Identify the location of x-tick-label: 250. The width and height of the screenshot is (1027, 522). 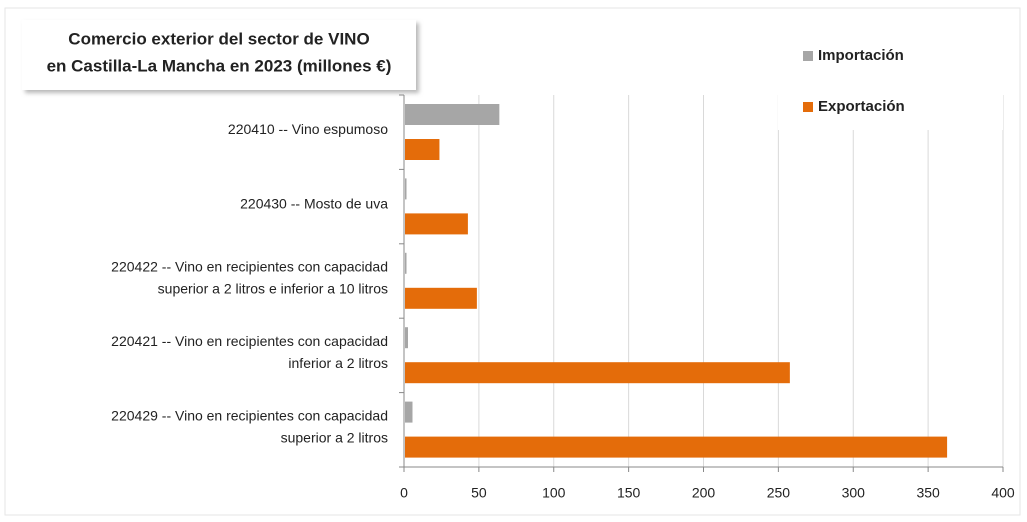
(779, 493).